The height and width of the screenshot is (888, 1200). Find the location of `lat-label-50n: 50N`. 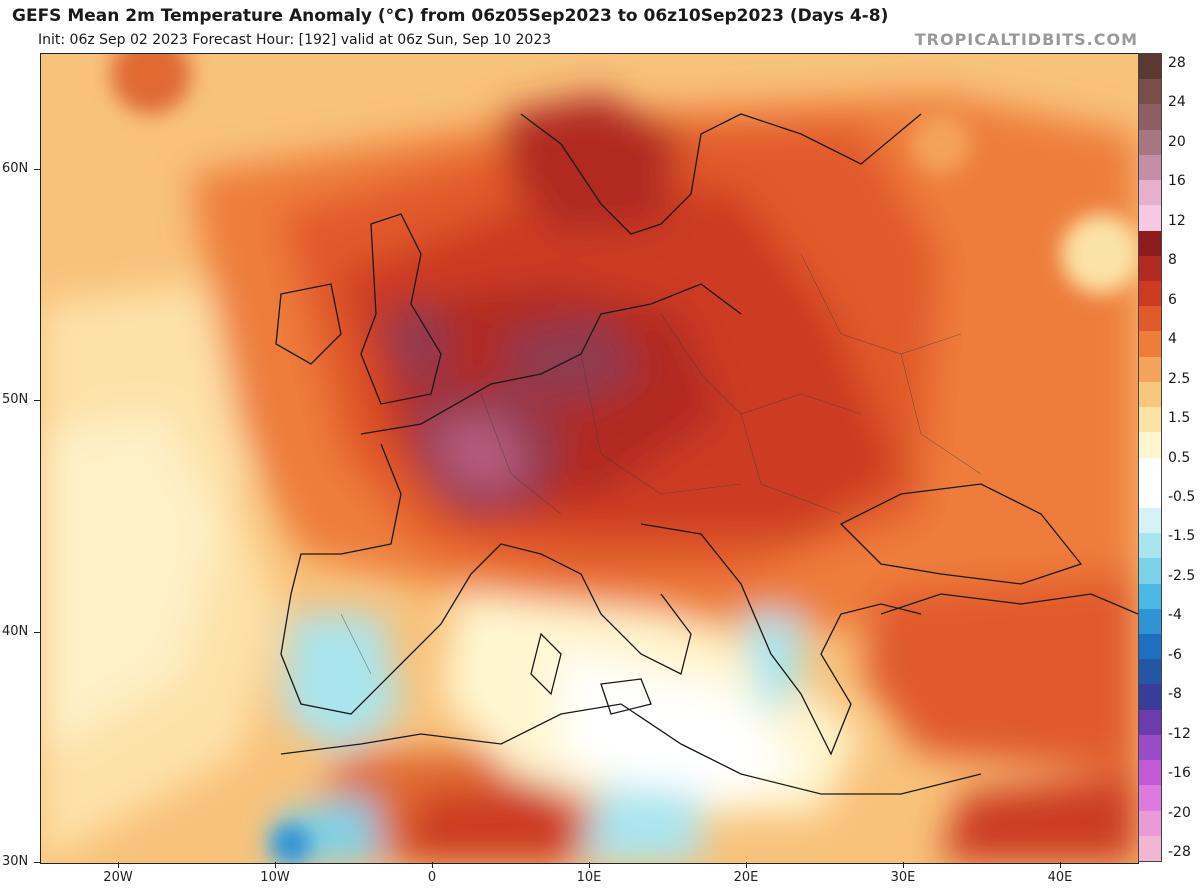

lat-label-50n: 50N is located at coordinates (15, 399).